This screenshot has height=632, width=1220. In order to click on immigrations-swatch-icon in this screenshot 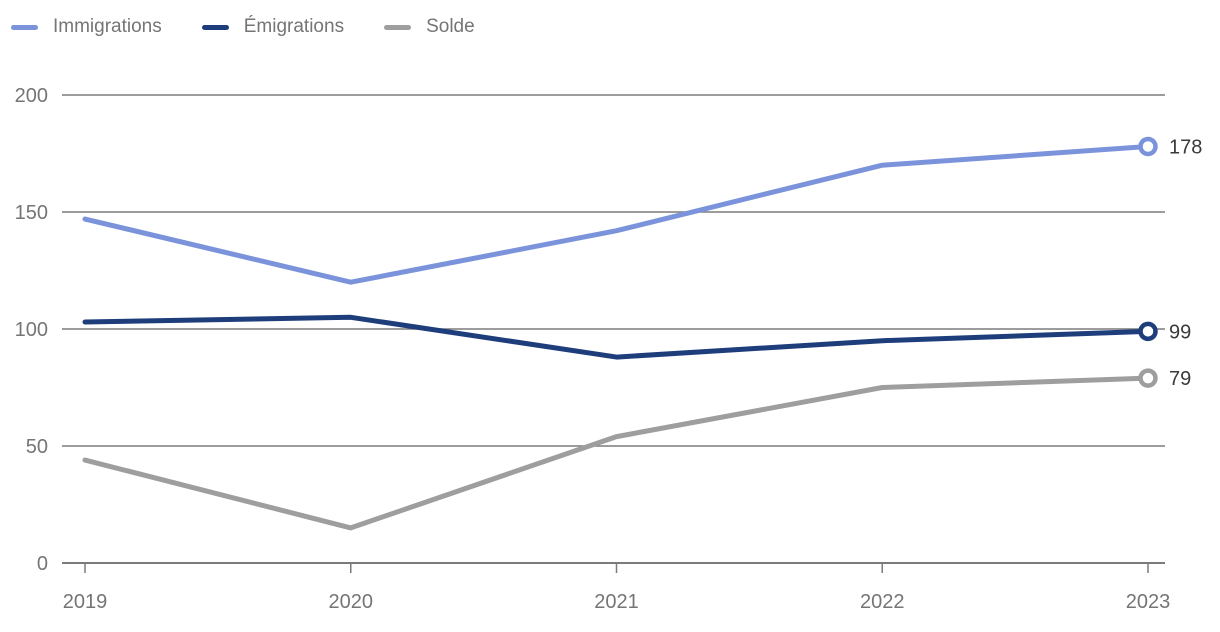, I will do `click(24, 27)`.